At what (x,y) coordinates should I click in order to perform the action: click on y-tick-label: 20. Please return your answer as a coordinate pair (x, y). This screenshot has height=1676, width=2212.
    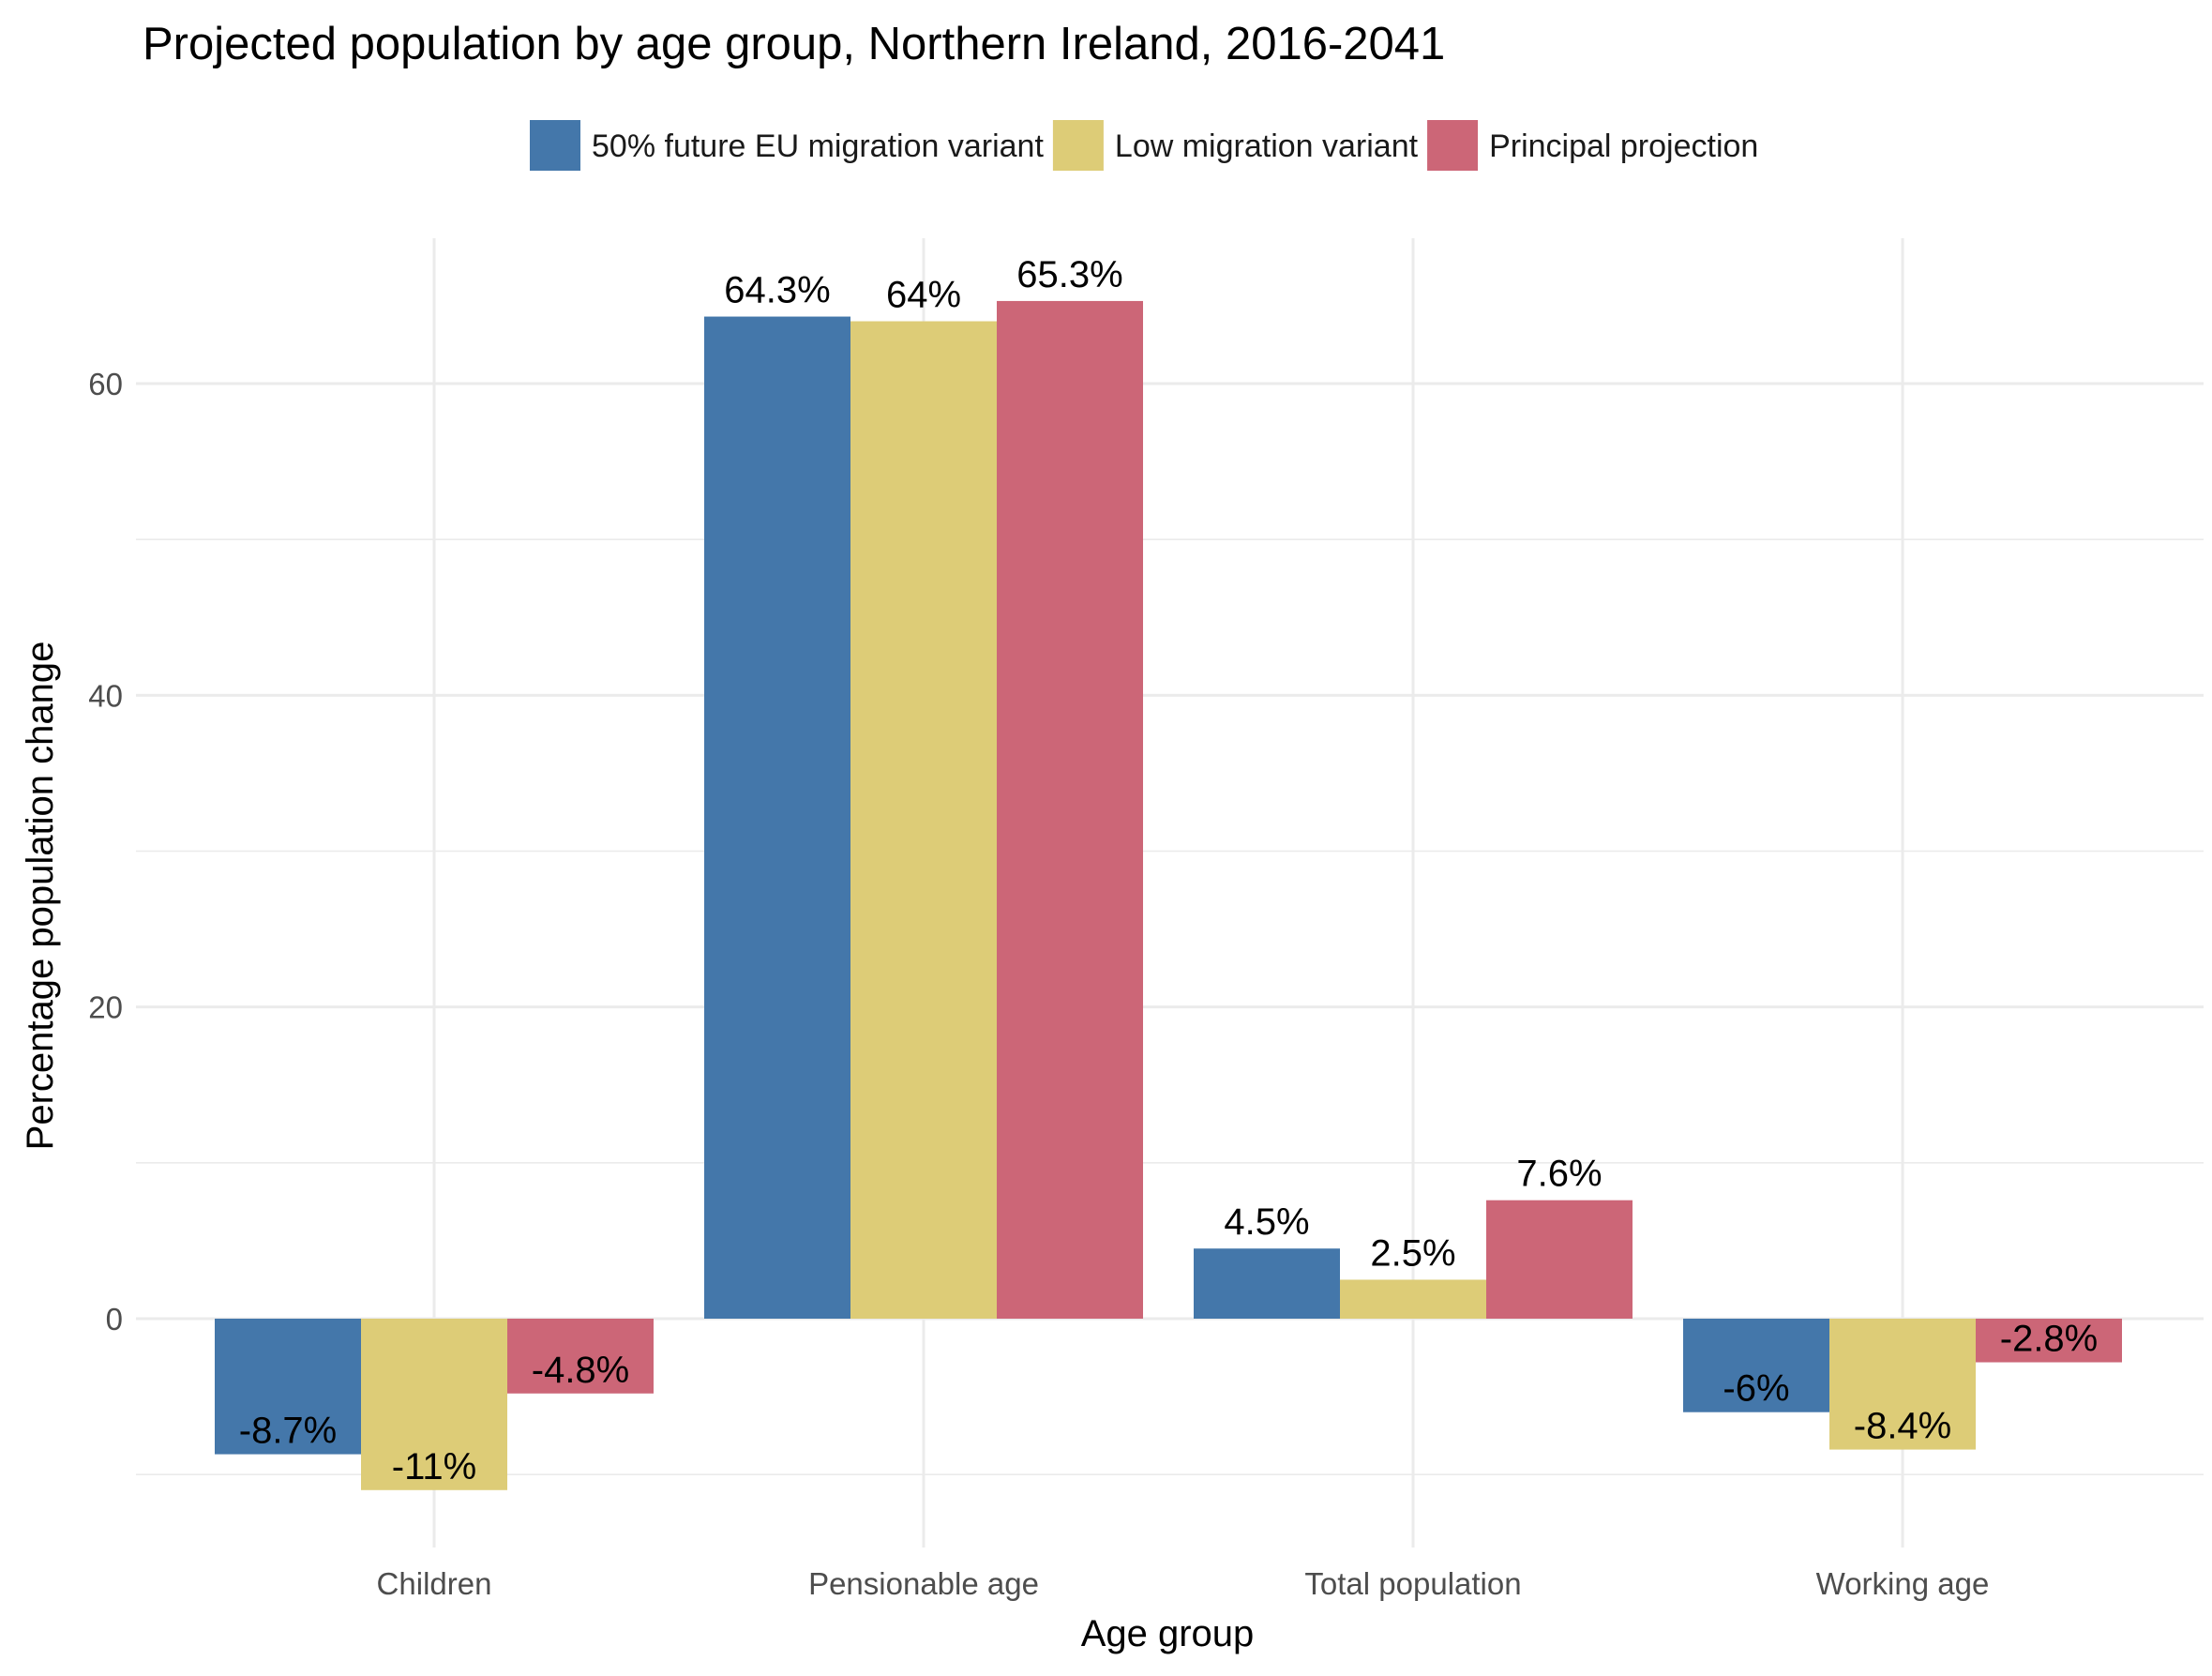
    Looking at the image, I should click on (105, 1007).